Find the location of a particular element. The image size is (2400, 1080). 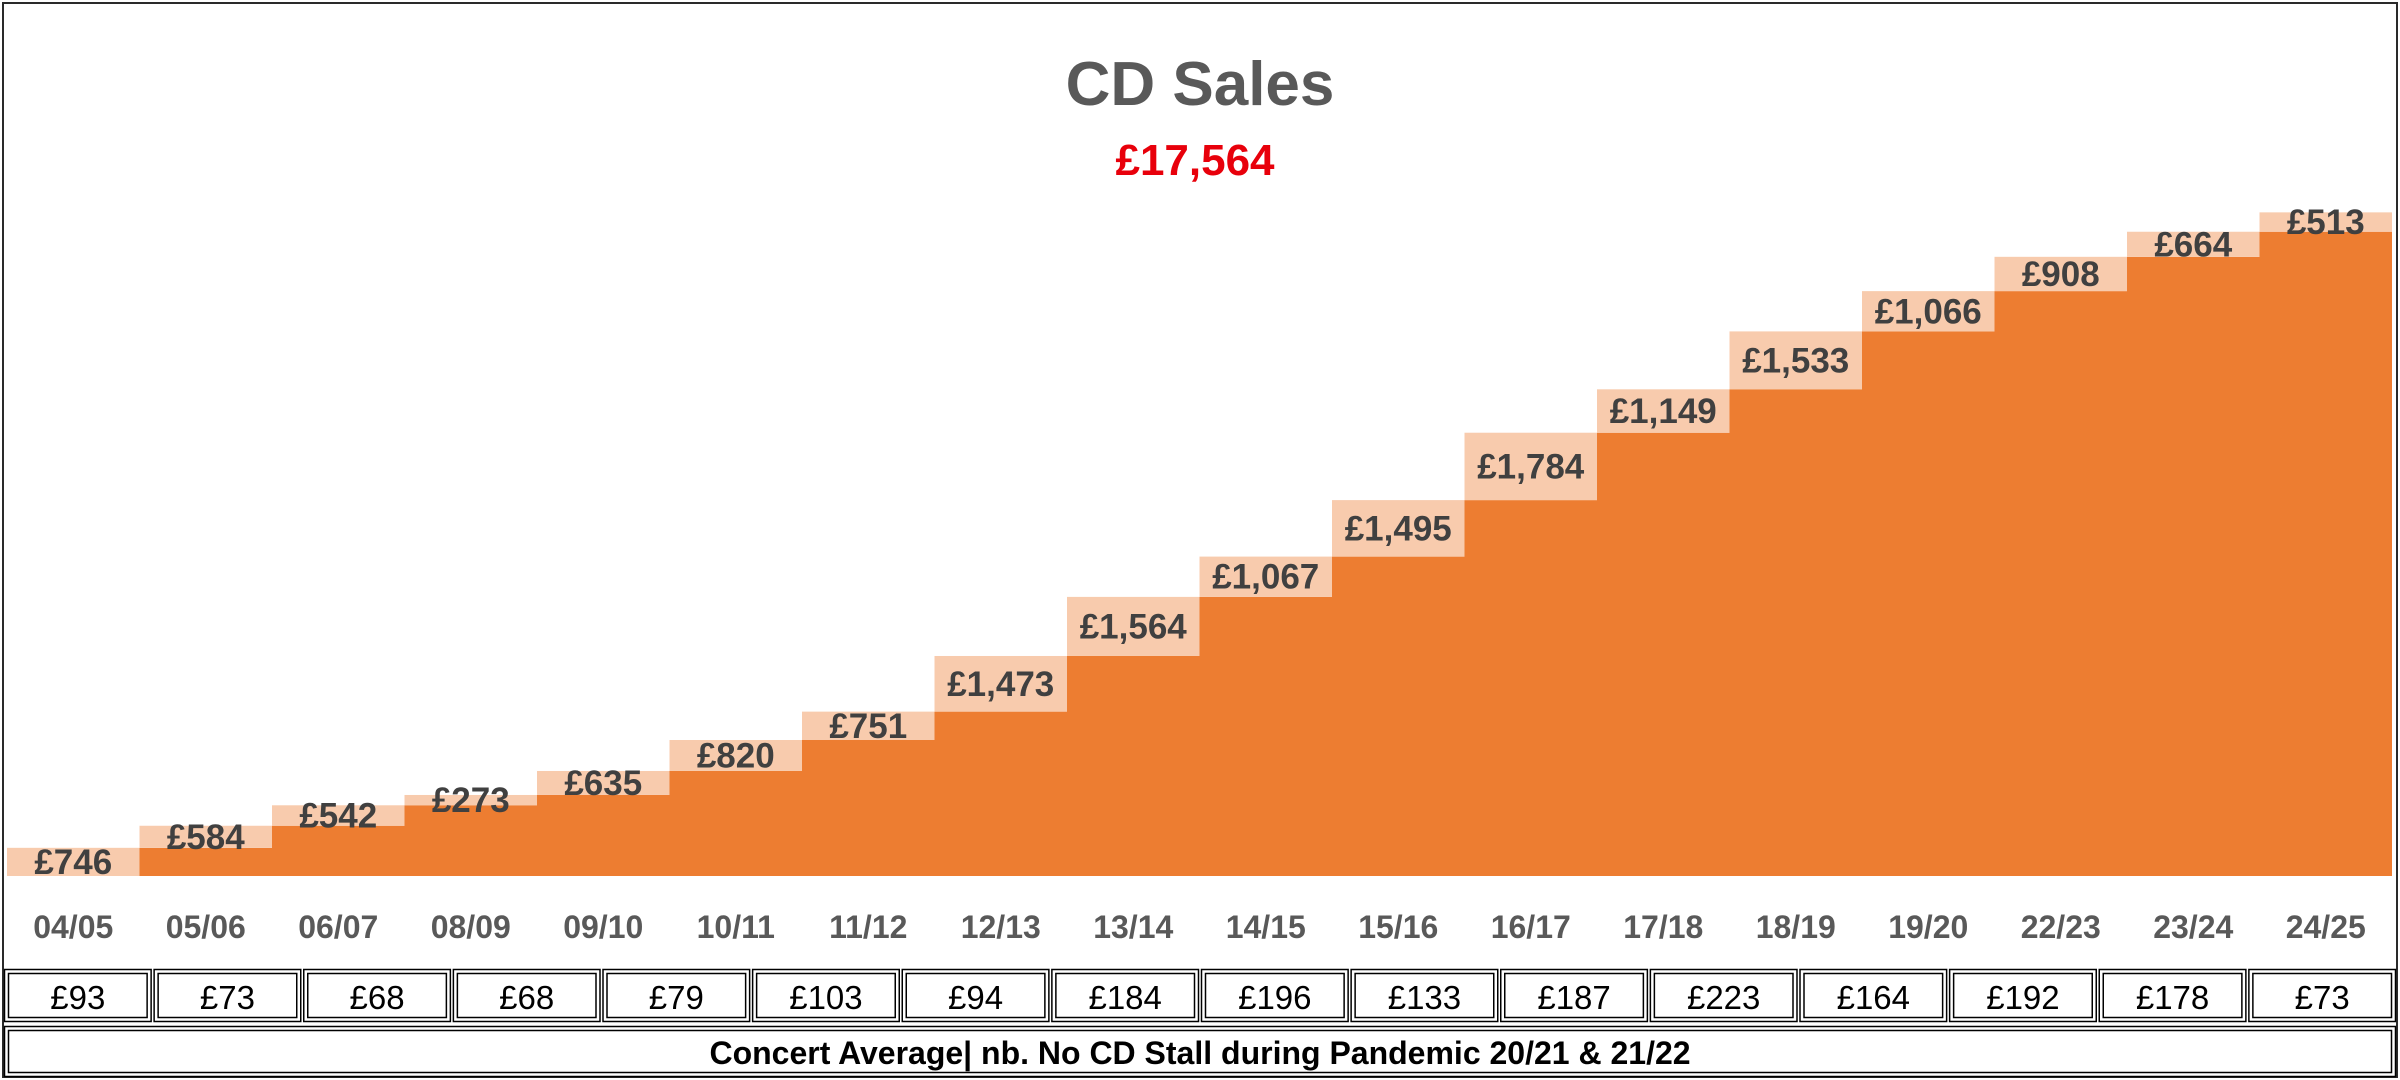

data-label: £513 is located at coordinates (2326, 222).